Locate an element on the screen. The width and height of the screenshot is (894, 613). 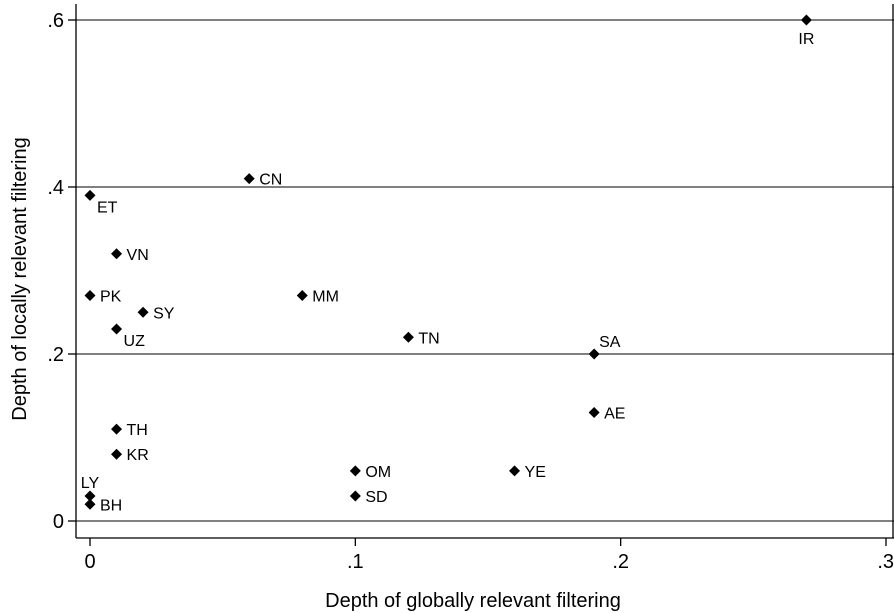
point-label-ae: AE is located at coordinates (614, 413).